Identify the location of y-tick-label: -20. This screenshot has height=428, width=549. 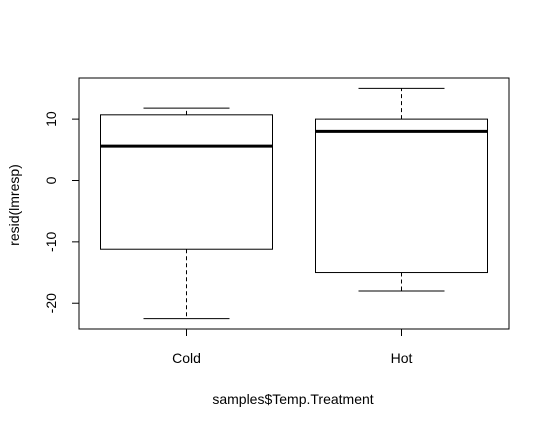
(51, 303).